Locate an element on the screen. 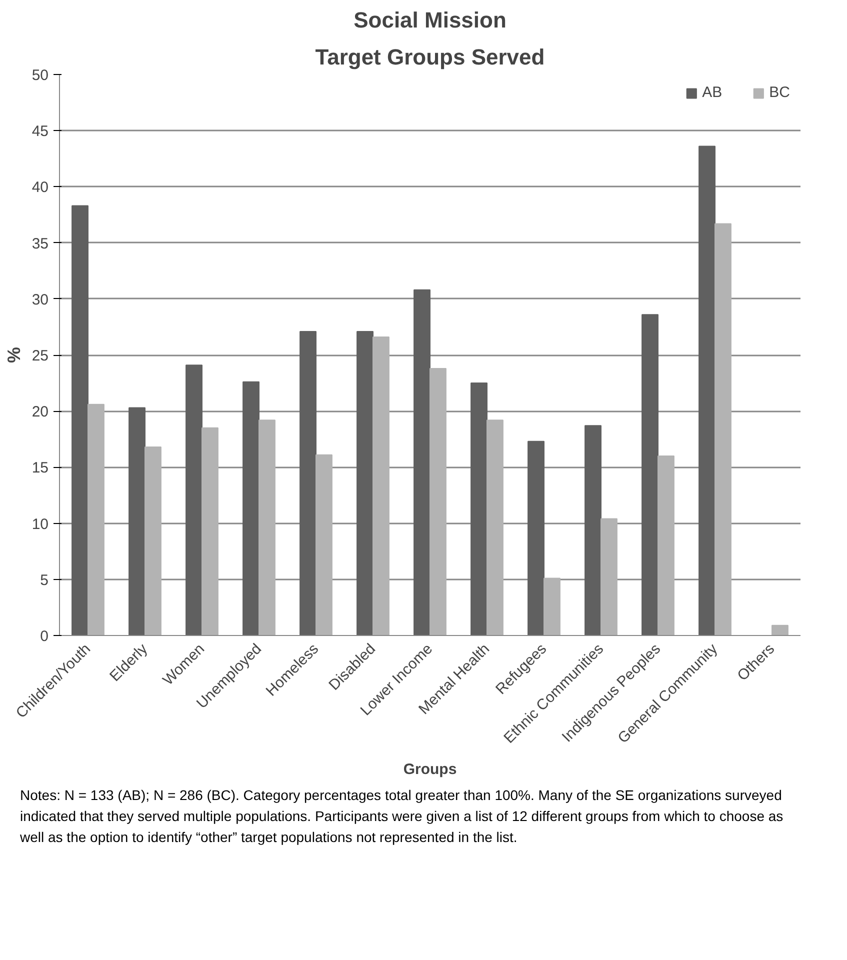  y-tick-label: 40 is located at coordinates (40, 187).